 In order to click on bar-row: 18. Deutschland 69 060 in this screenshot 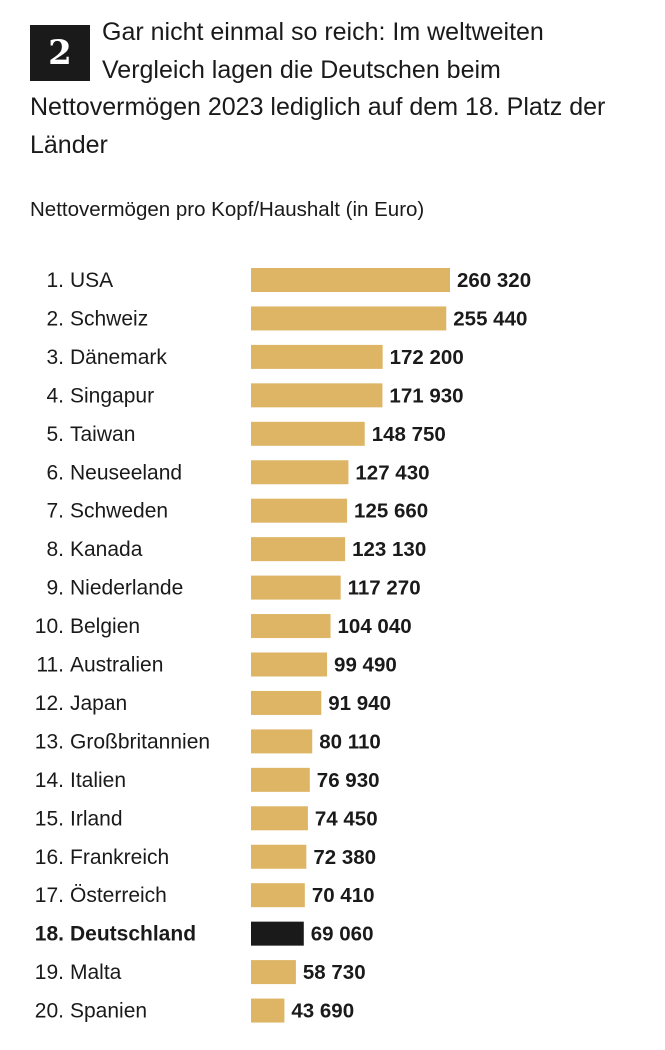, I will do `click(204, 933)`.